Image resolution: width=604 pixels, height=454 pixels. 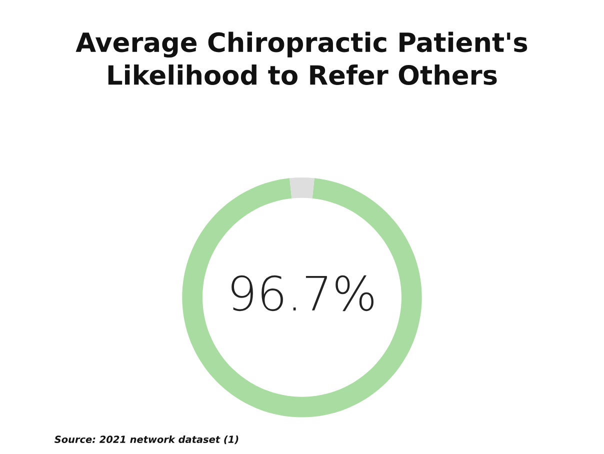 What do you see at coordinates (302, 58) in the screenshot?
I see `chart-title: Average Chiropractic Patient's Likelihood to Refer Others` at bounding box center [302, 58].